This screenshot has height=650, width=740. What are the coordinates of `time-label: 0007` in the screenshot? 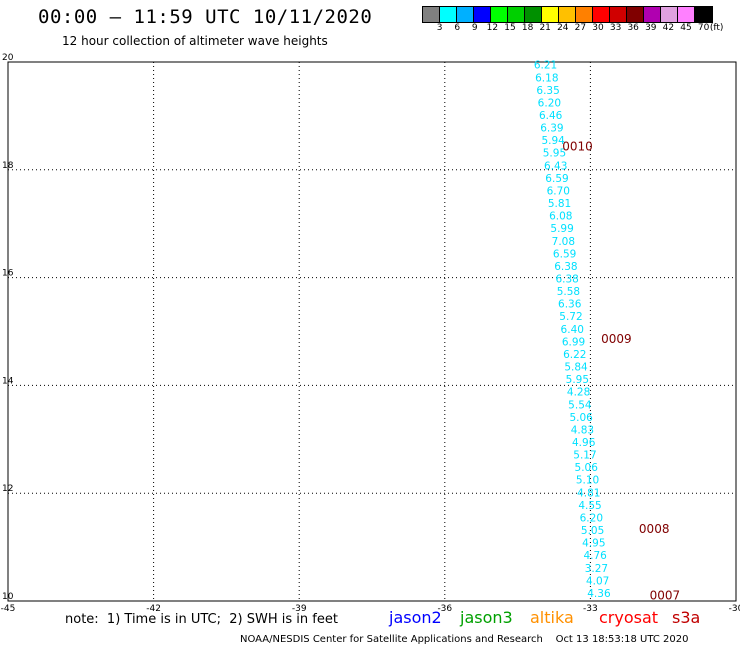 It's located at (665, 595).